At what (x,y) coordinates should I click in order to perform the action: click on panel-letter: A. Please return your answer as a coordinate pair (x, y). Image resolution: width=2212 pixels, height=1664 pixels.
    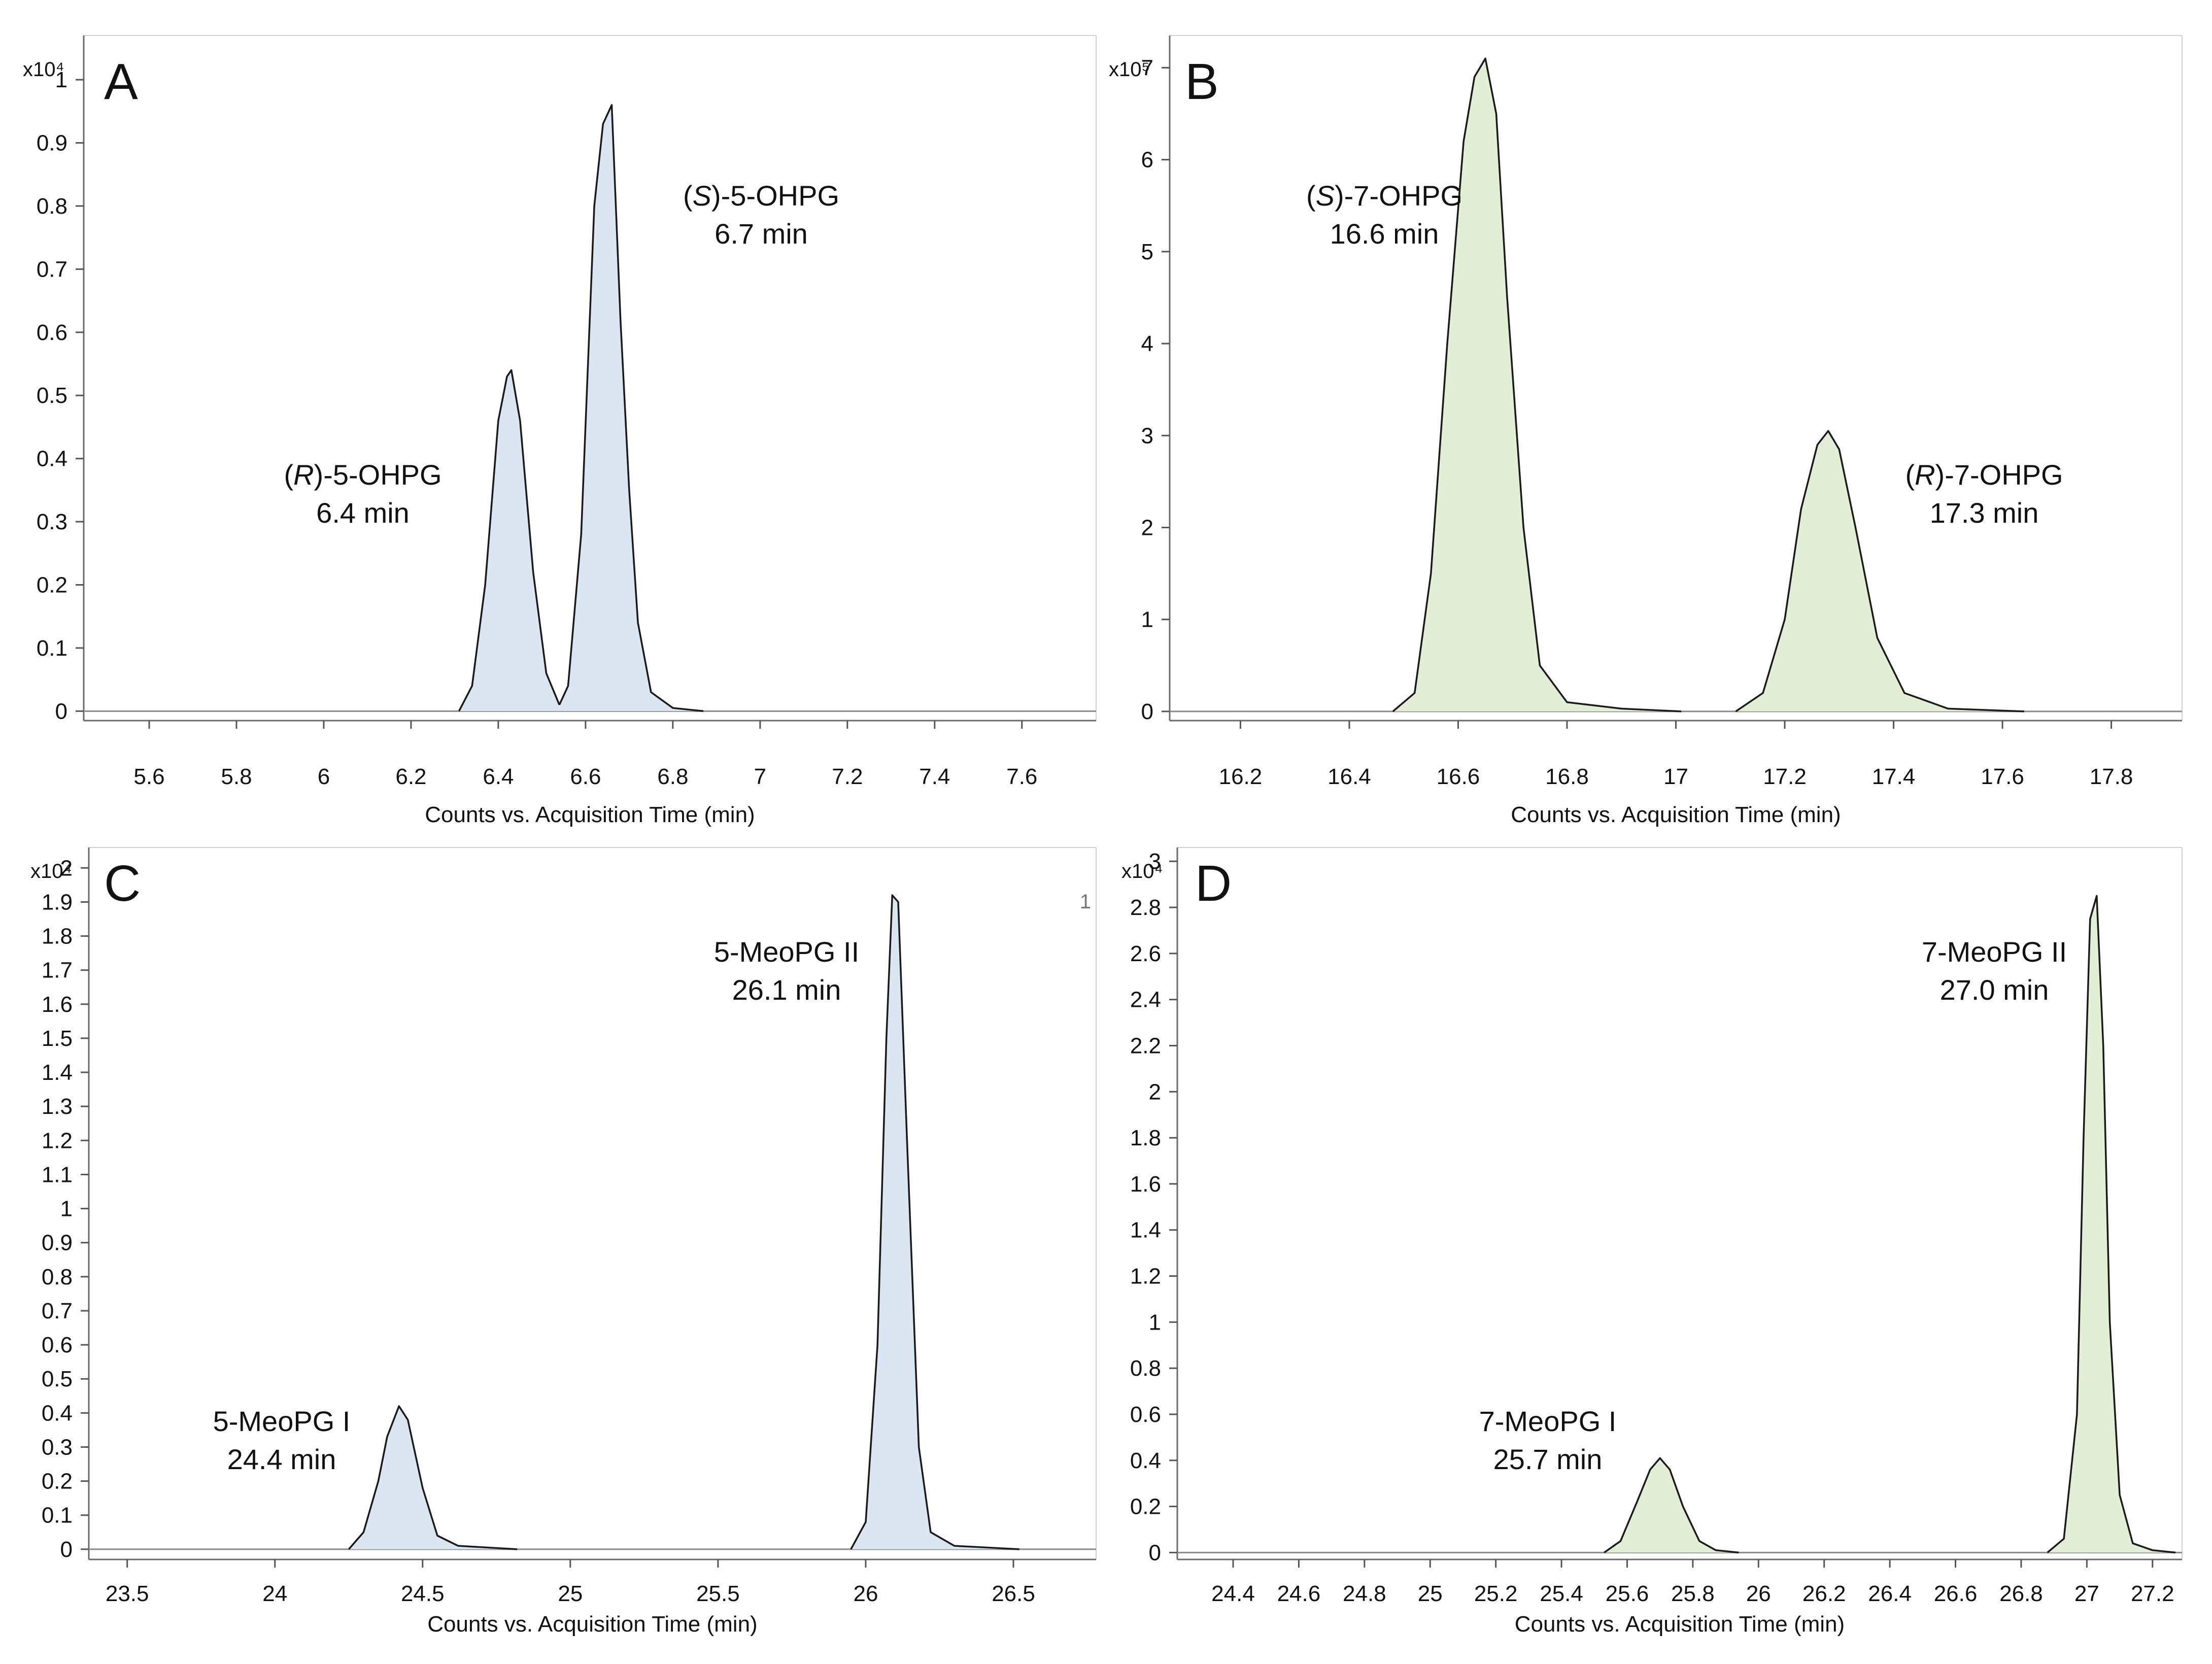
    Looking at the image, I should click on (121, 81).